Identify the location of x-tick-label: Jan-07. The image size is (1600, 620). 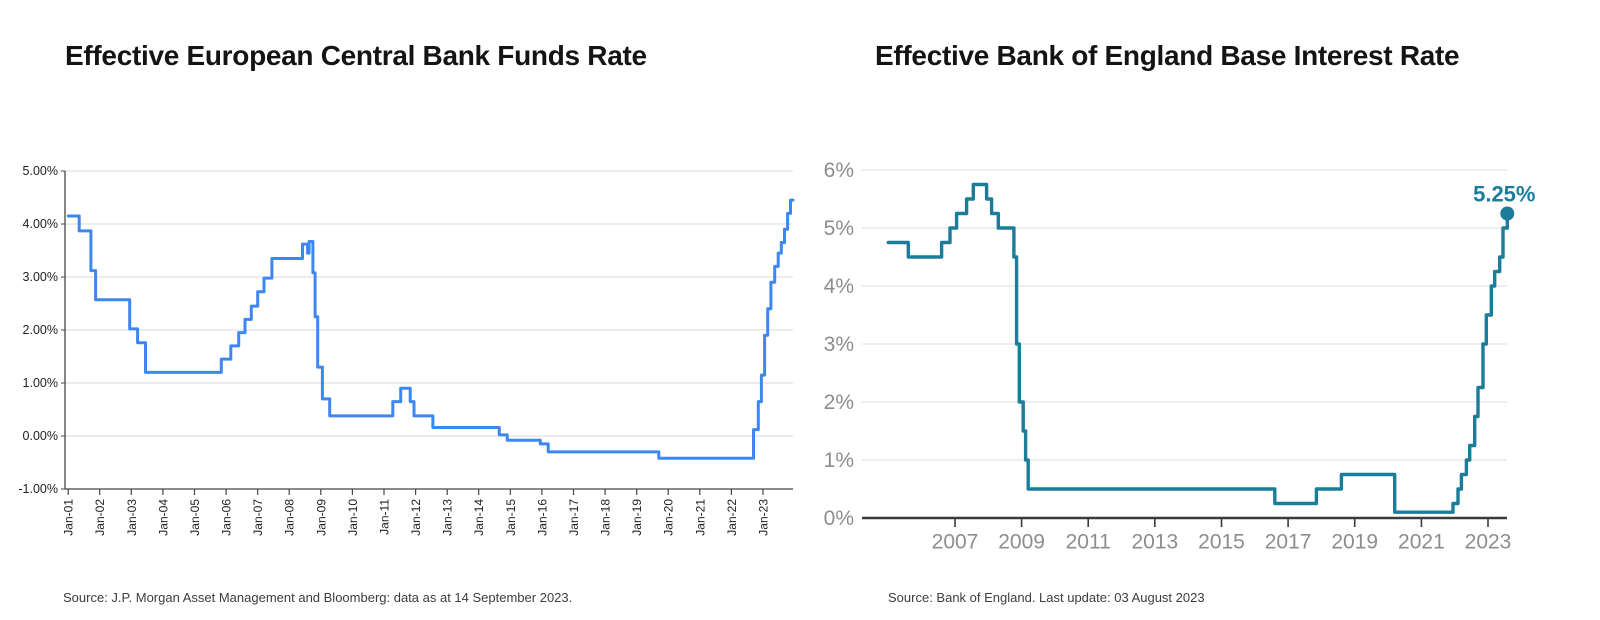
(258, 517).